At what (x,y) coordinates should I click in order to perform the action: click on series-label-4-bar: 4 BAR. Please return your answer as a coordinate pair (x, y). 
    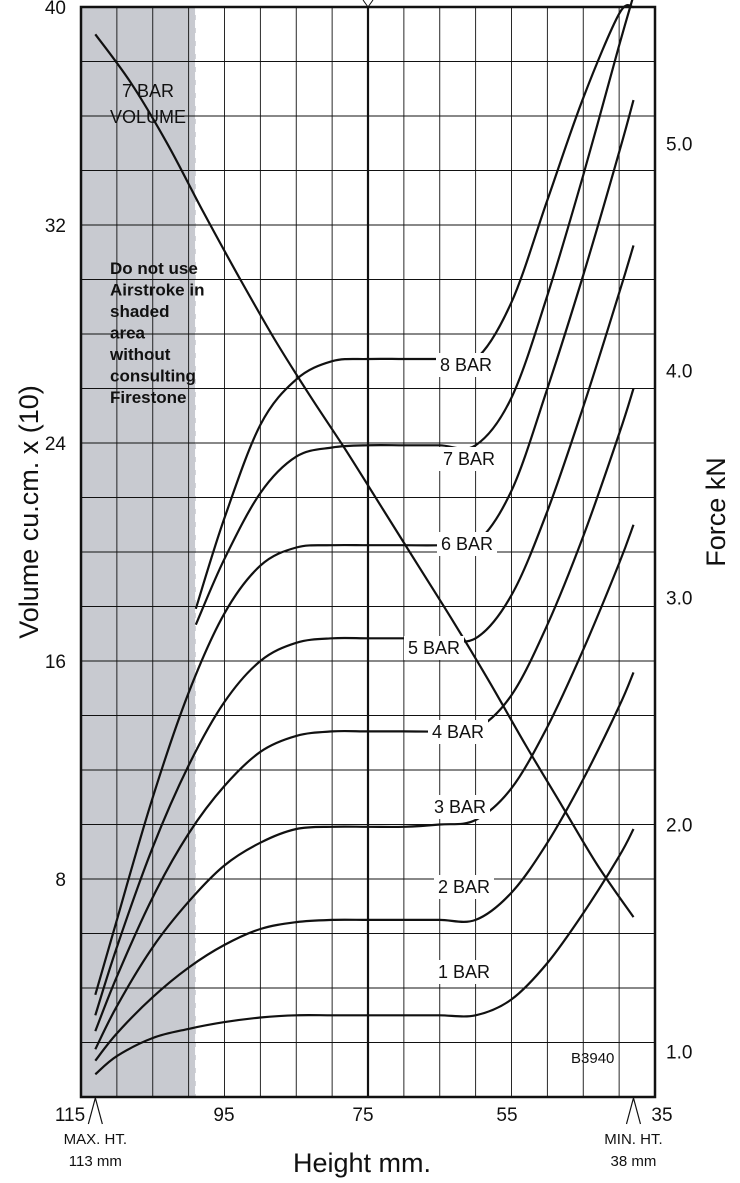
    Looking at the image, I should click on (458, 732).